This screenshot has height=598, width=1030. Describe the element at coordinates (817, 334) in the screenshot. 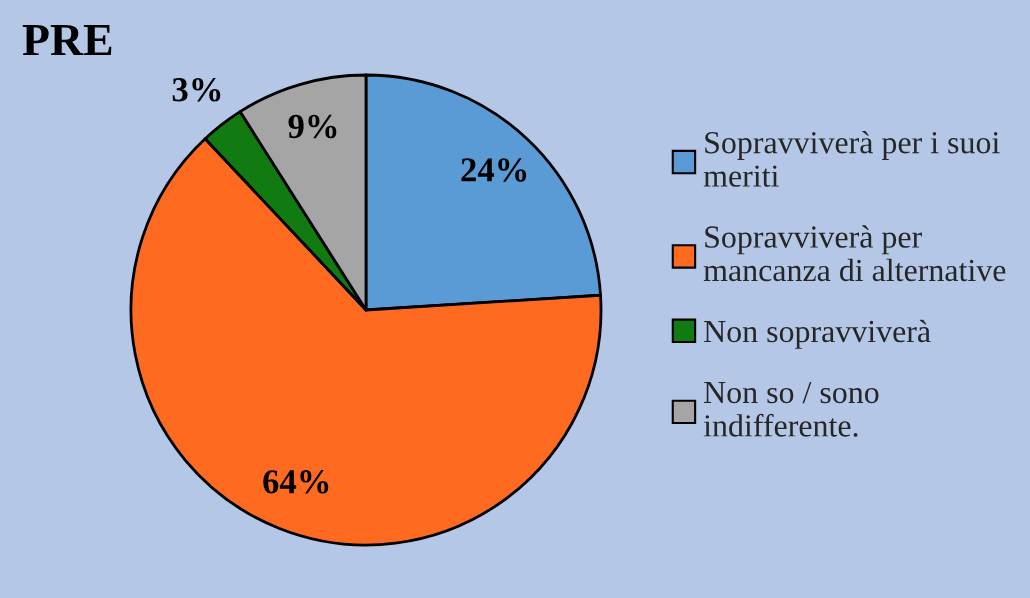

I see `legend-label: Non sopravviverà` at that location.